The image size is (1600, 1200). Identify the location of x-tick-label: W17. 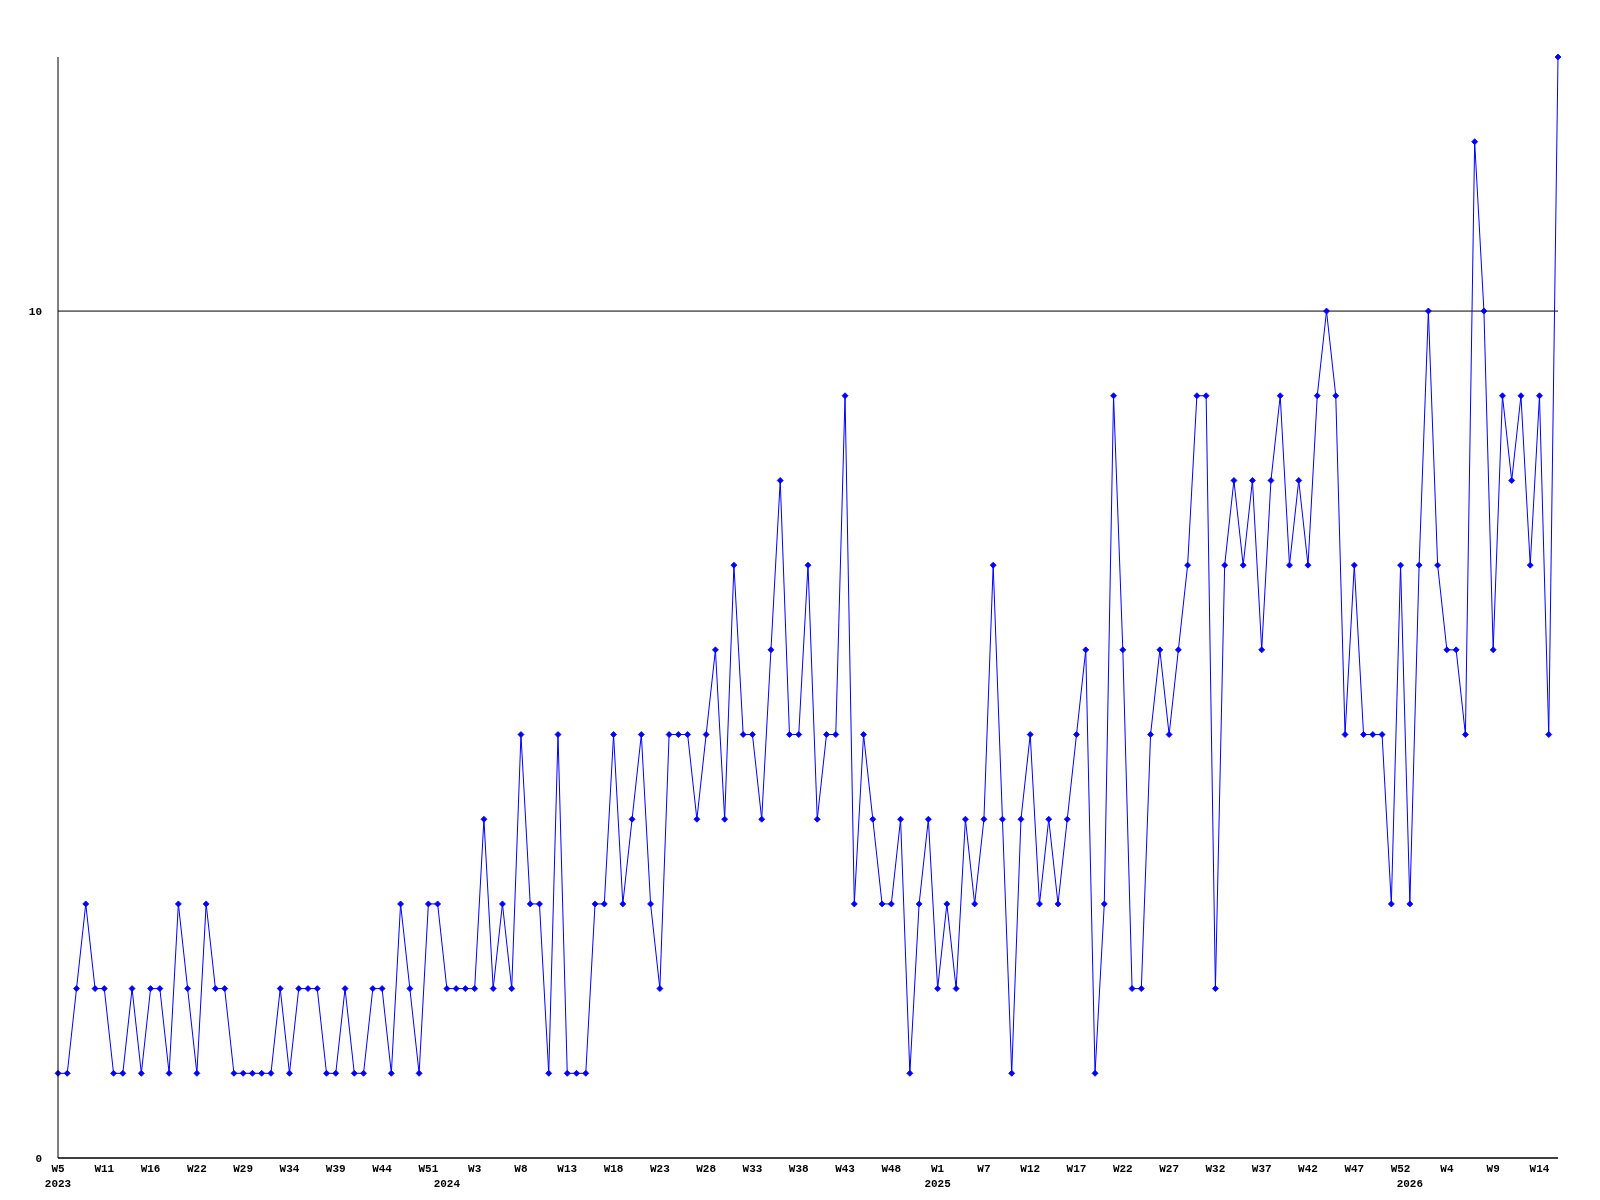
(1076, 1169).